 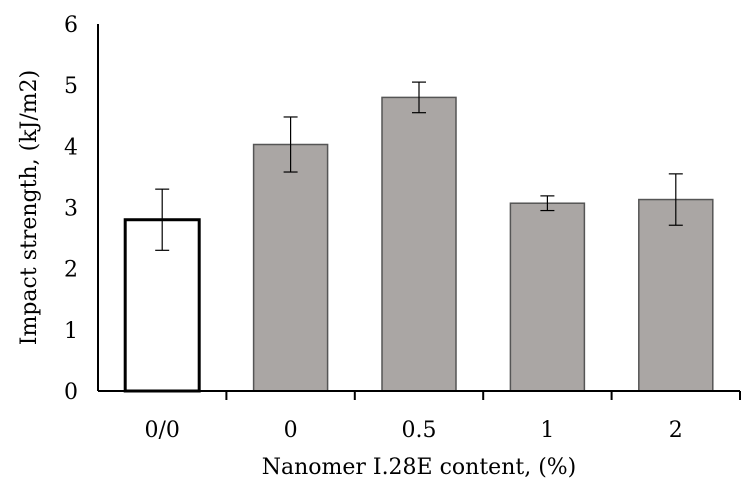 What do you see at coordinates (29, 207) in the screenshot?
I see `y-axis-title: Impact strength, (kJ/m2)` at bounding box center [29, 207].